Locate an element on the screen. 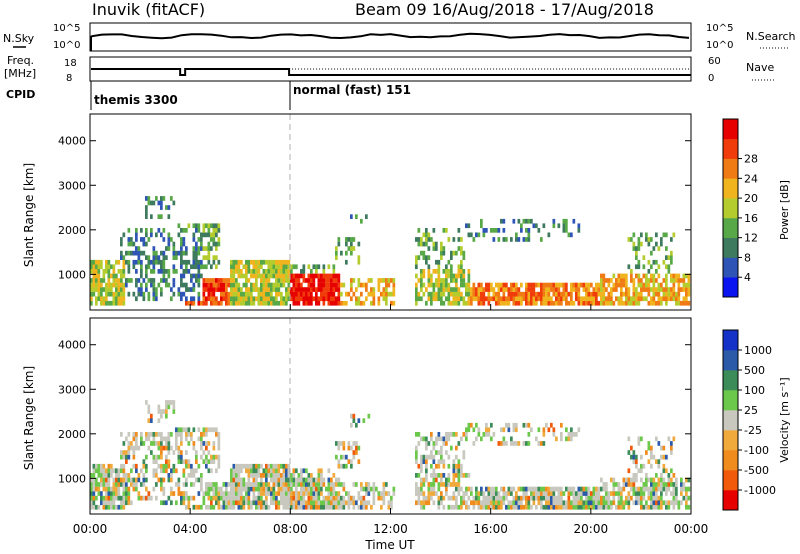 The height and width of the screenshot is (554, 800). nave-label: Nave is located at coordinates (760, 67).